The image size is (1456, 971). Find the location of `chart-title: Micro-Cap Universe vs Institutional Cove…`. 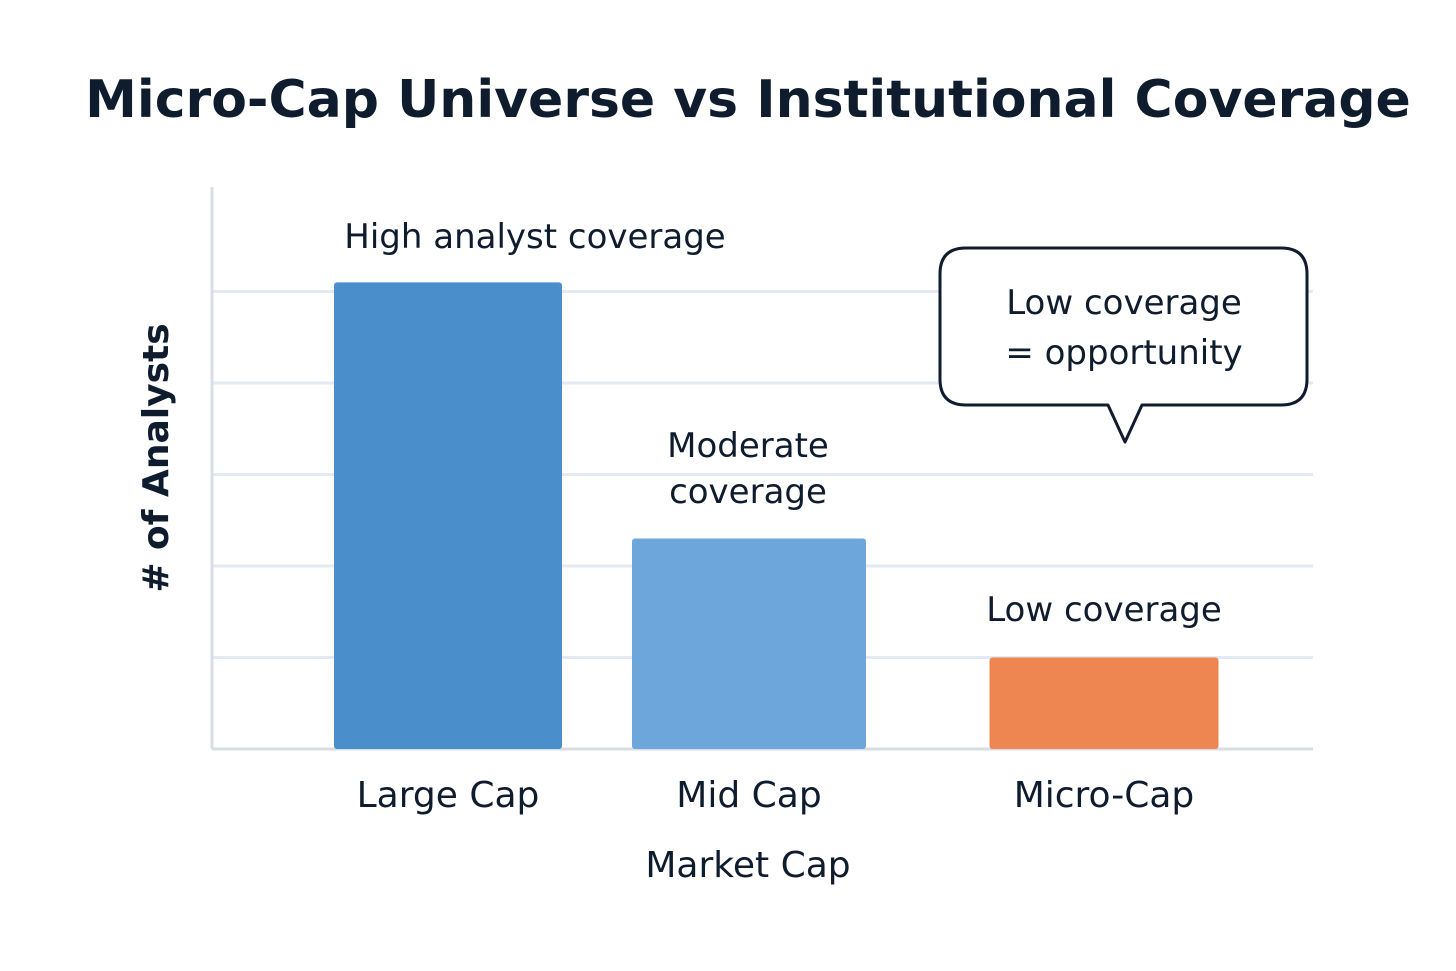

chart-title: Micro-Cap Universe vs Institutional Cove… is located at coordinates (748, 100).